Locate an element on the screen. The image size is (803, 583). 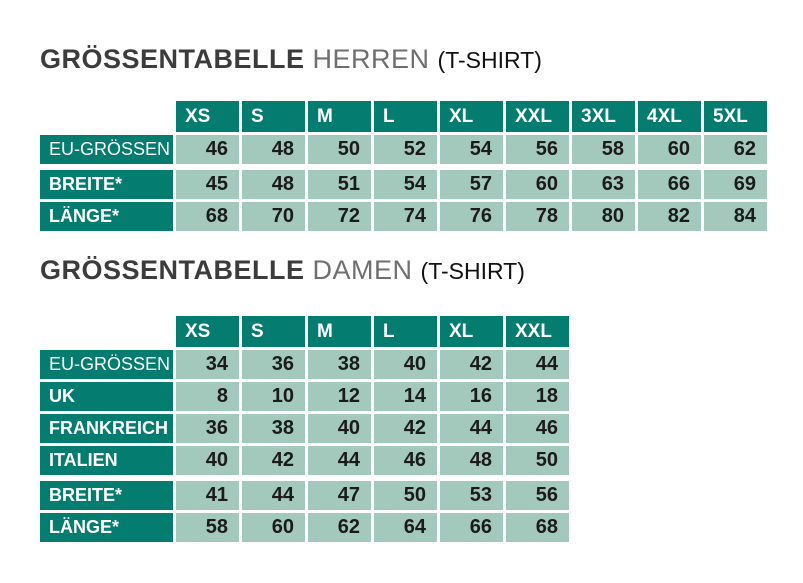
size-header-cell: 5XL is located at coordinates (735, 116).